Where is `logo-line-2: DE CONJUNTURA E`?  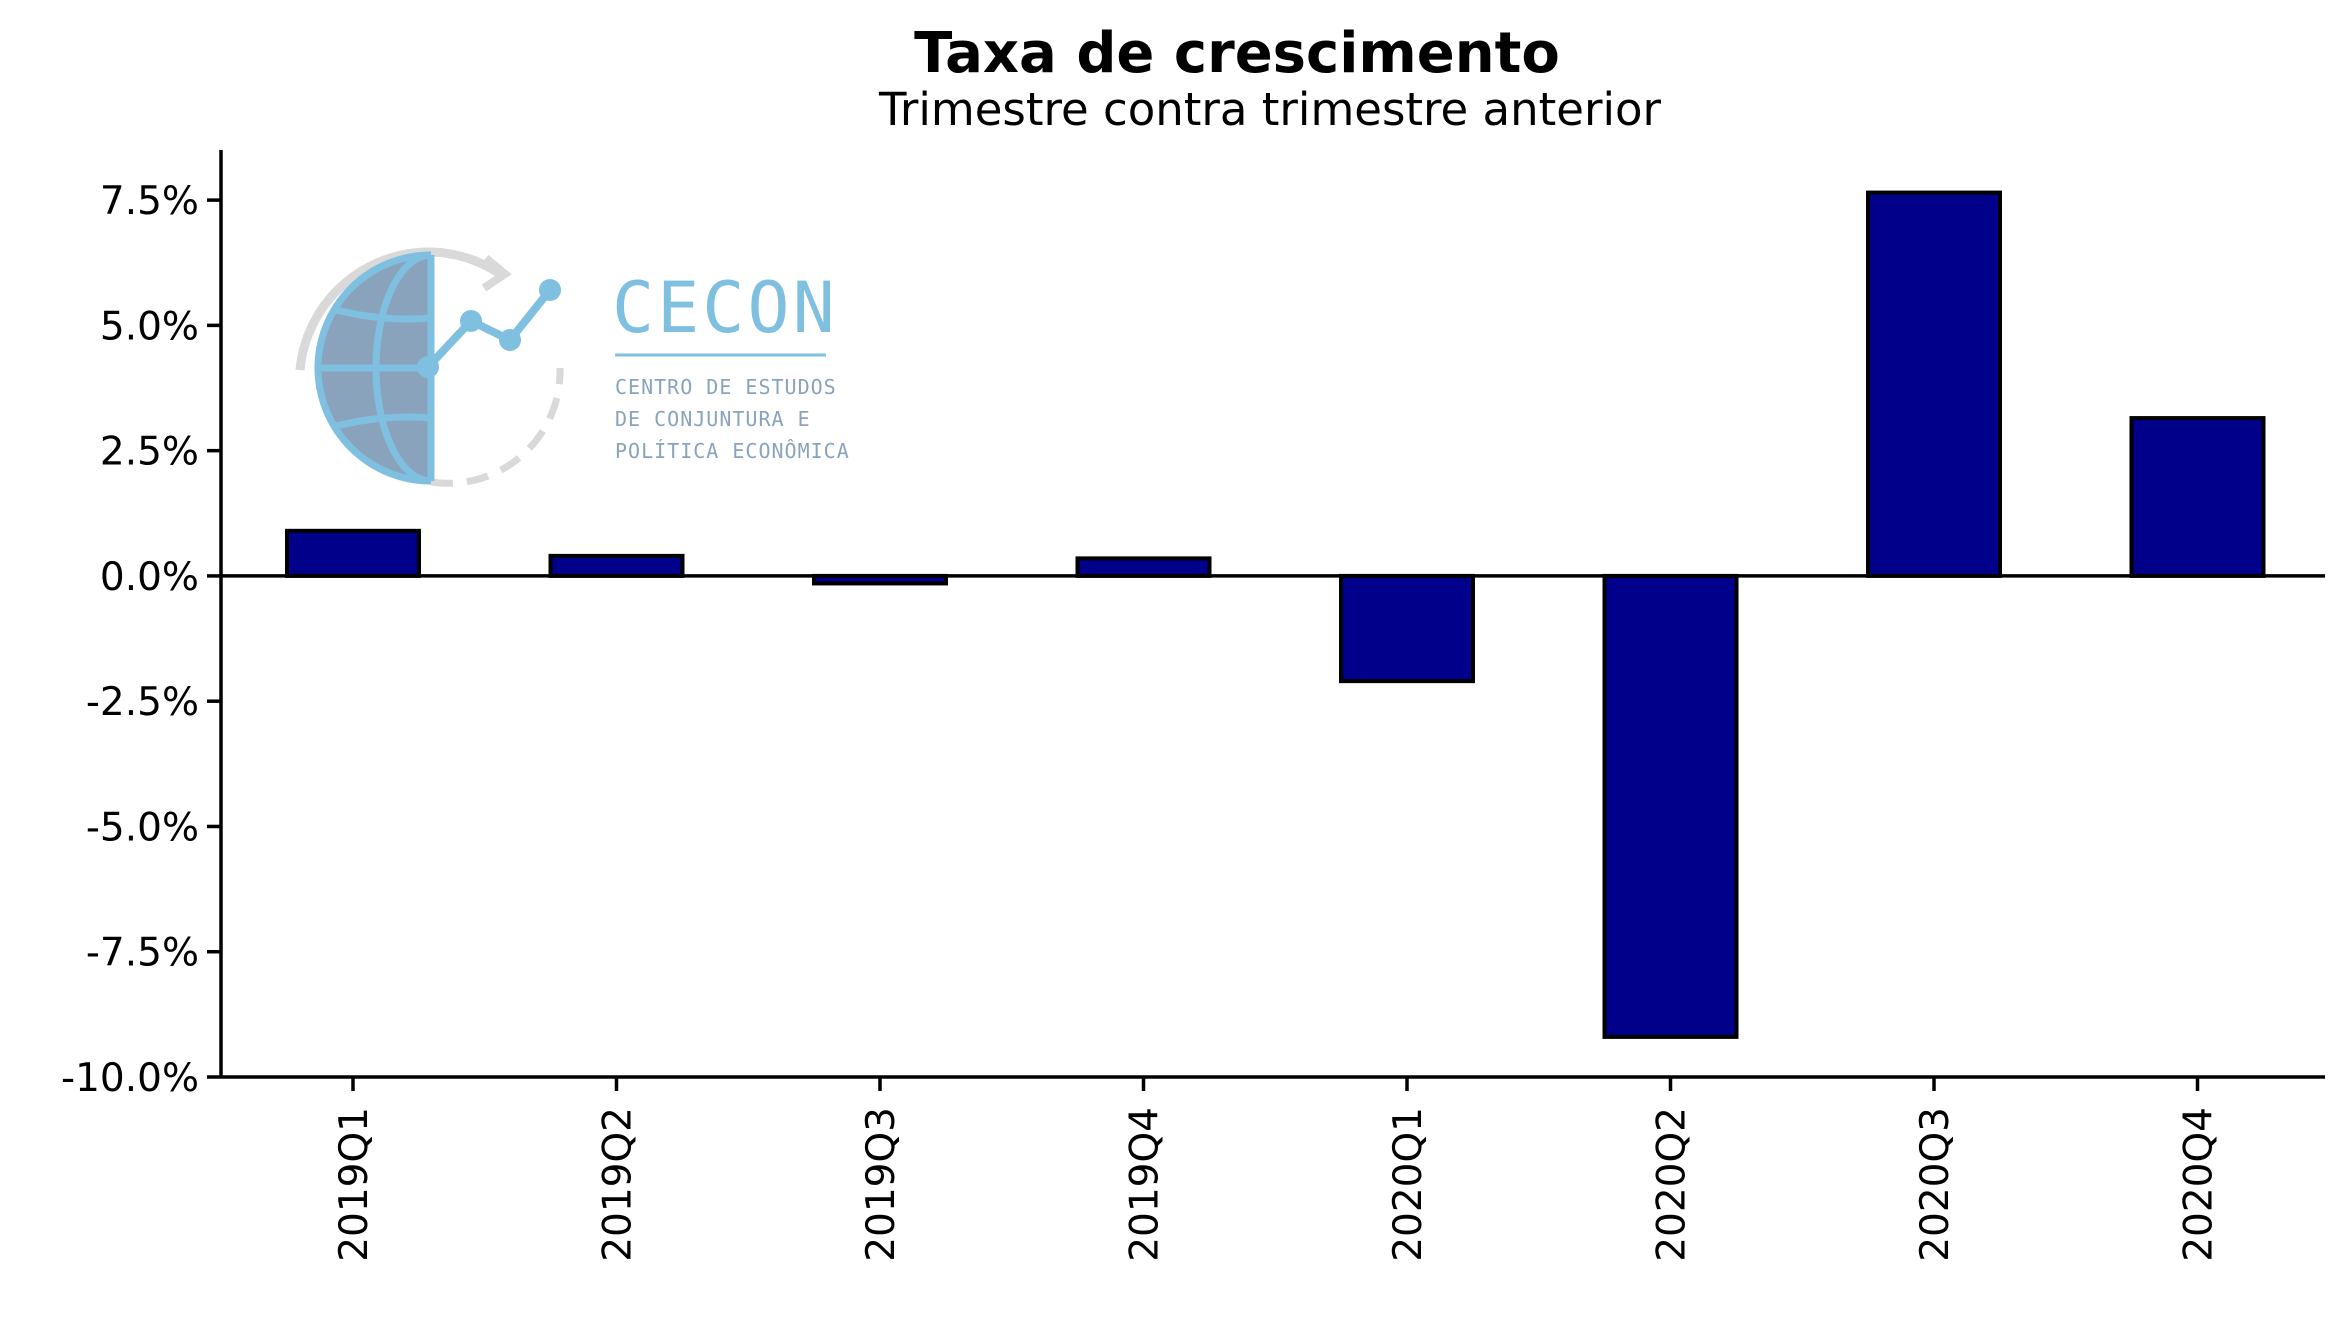 logo-line-2: DE CONJUNTURA E is located at coordinates (713, 419).